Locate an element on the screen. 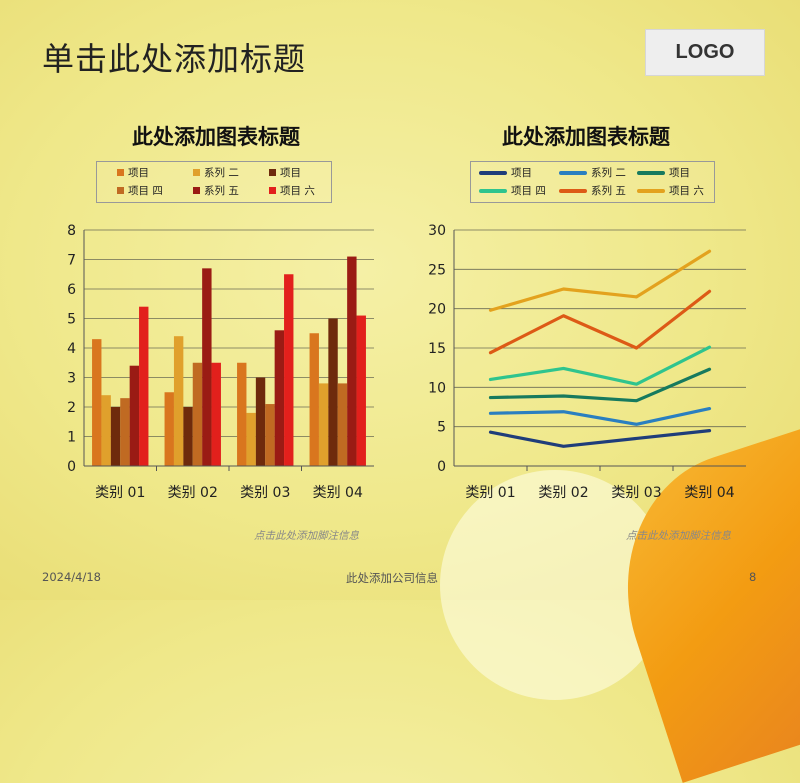 This screenshot has height=783, width=800. line-legend-label: 项目 六 is located at coordinates (686, 191).